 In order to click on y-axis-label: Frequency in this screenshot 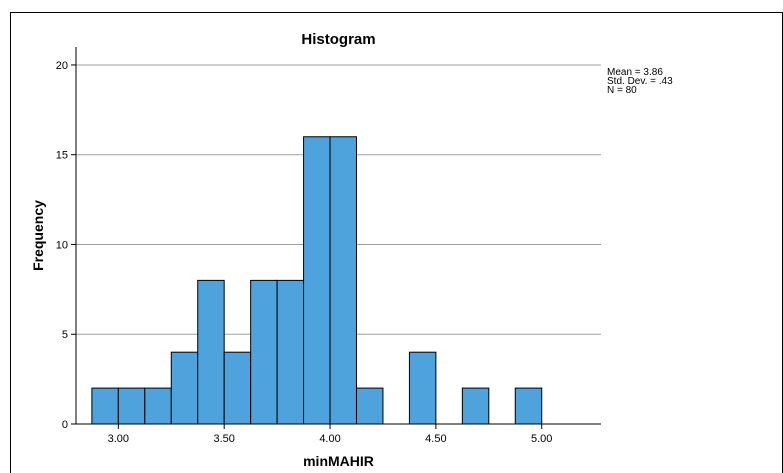, I will do `click(38, 235)`.